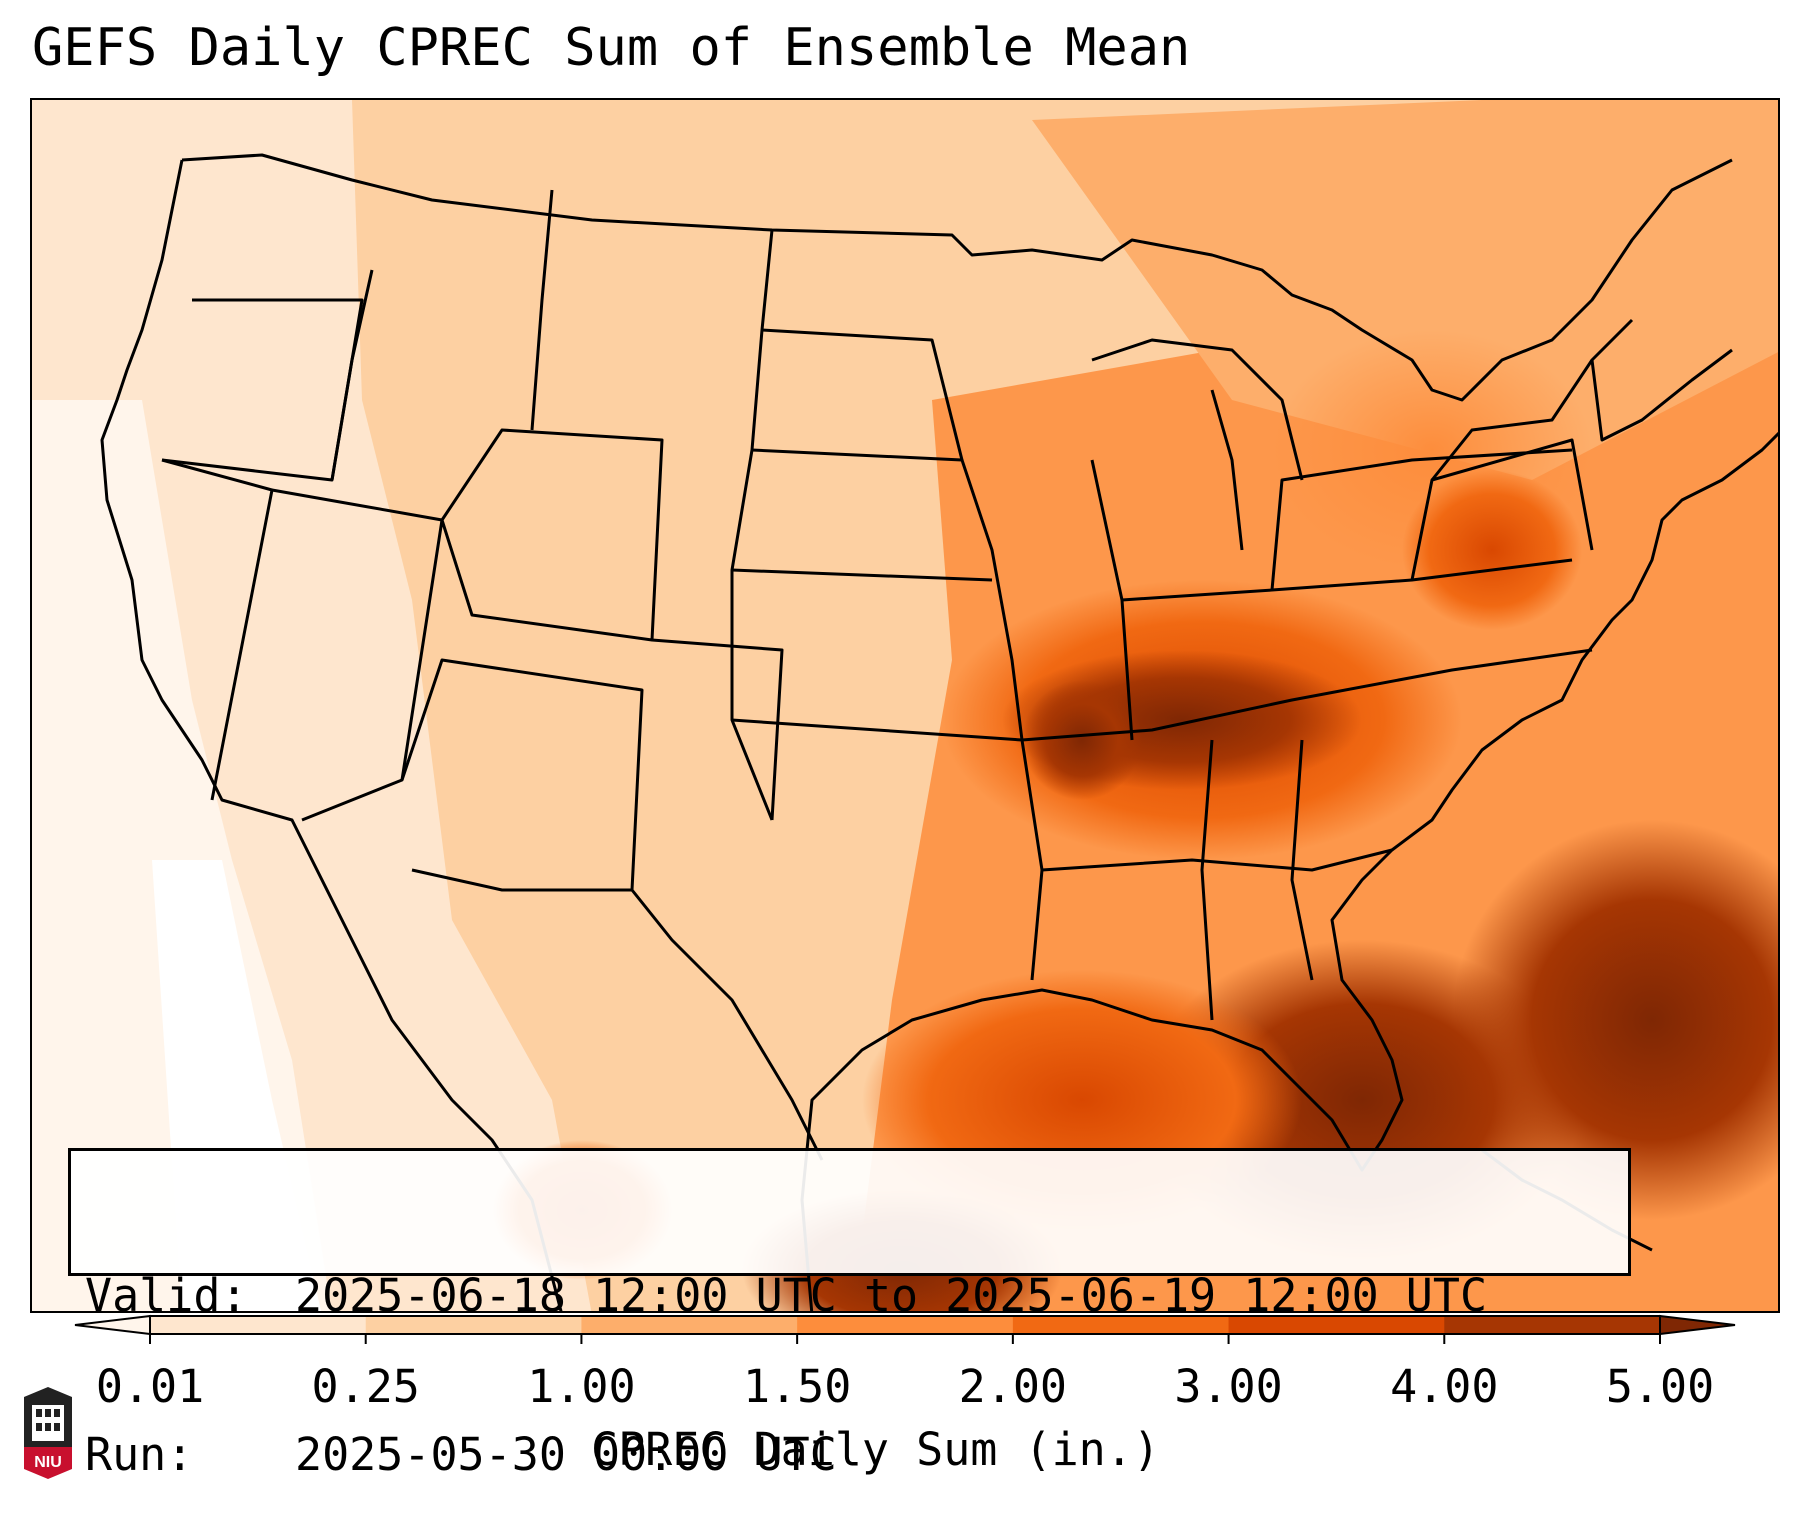 The image size is (1803, 1534). What do you see at coordinates (1661, 395) in the screenshot?
I see `new-england-outline` at bounding box center [1661, 395].